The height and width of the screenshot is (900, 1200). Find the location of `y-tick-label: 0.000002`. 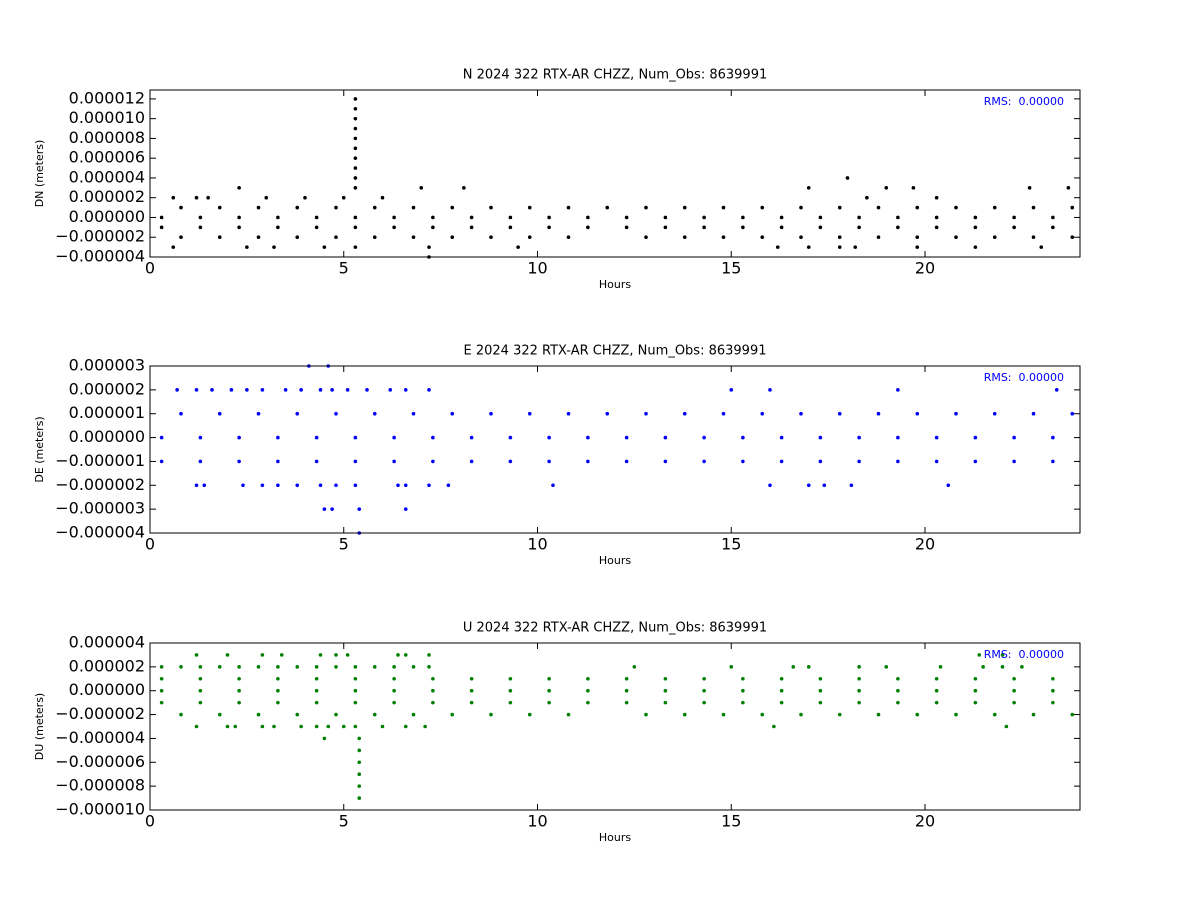

y-tick-label: 0.000002 is located at coordinates (107, 196).